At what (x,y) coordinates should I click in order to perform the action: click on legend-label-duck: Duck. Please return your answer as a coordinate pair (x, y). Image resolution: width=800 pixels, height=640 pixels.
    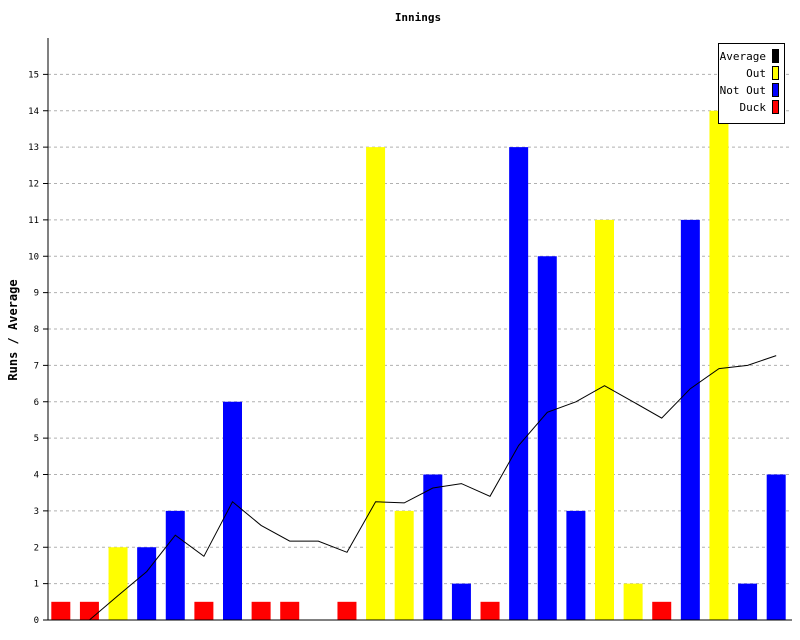
    Looking at the image, I should click on (753, 107).